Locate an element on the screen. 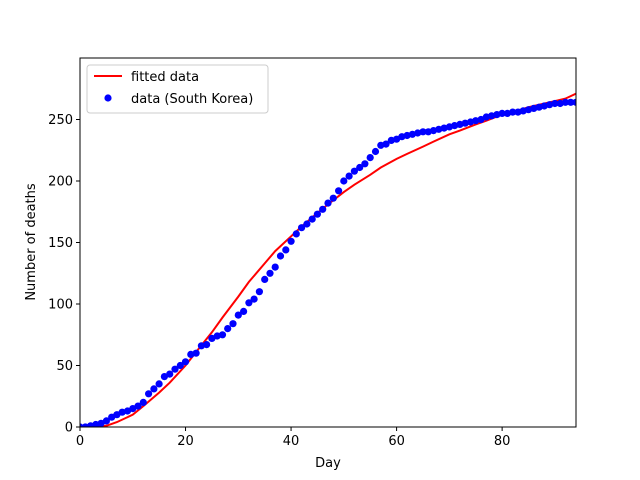  legend: fitted data data (South Korea) is located at coordinates (177, 89).